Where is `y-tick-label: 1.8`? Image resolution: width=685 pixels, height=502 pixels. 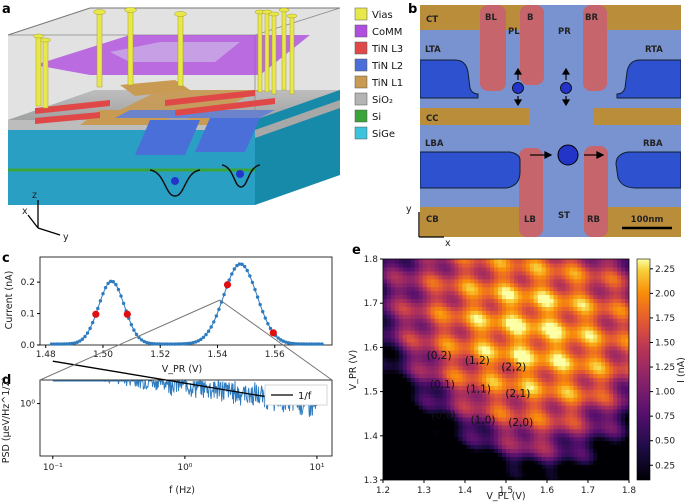 y-tick-label: 1.8 is located at coordinates (371, 260).